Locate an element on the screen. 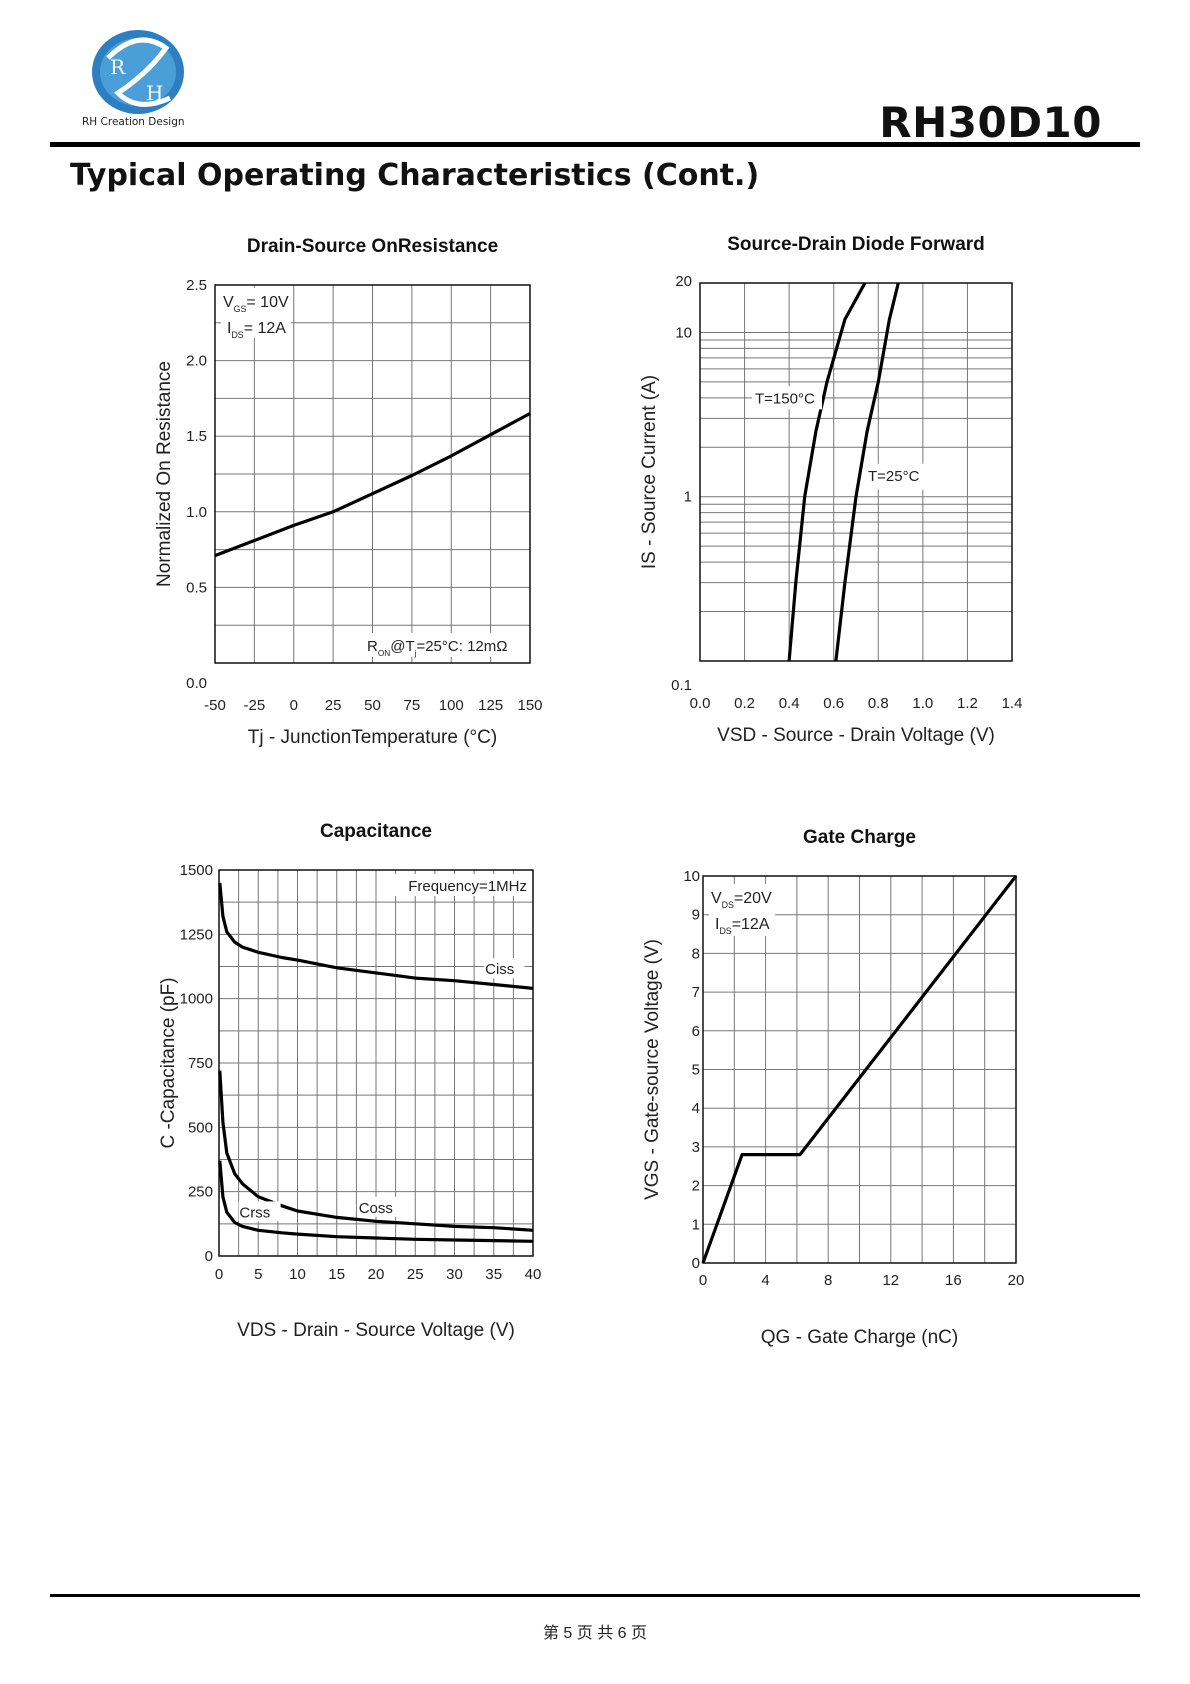 The image size is (1190, 1684). gate-ytick: 7 is located at coordinates (696, 992).